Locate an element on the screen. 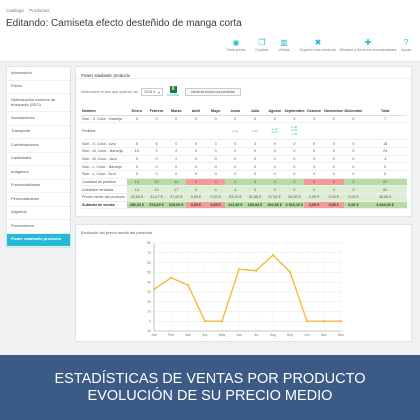  orders-cell: ▸ 41 is located at coordinates (235, 131).